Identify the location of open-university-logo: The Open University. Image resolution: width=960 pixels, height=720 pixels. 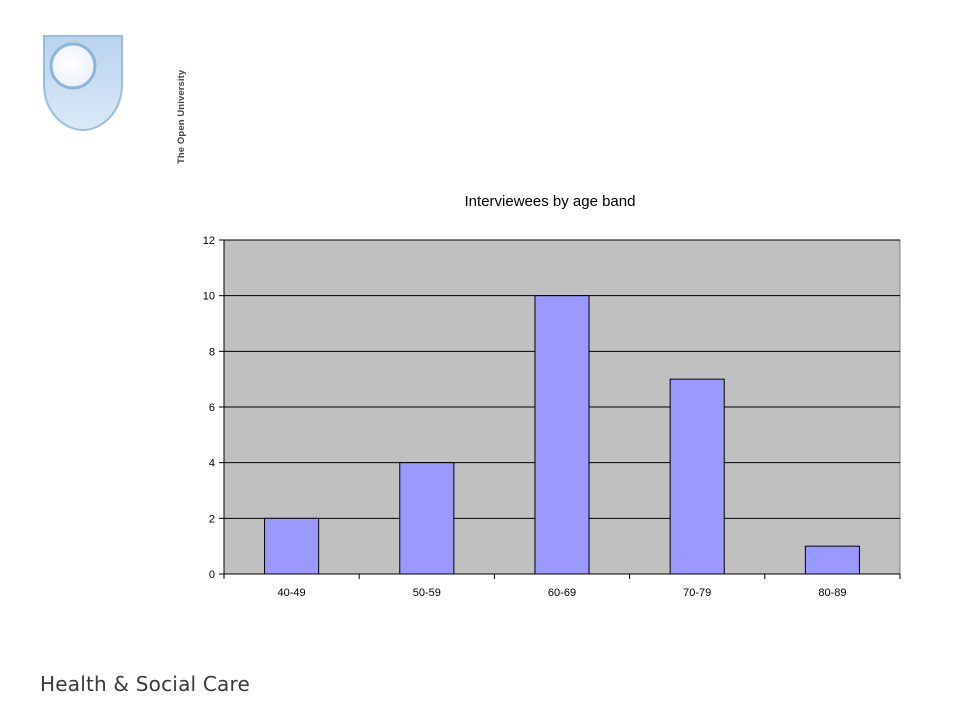
(113, 98).